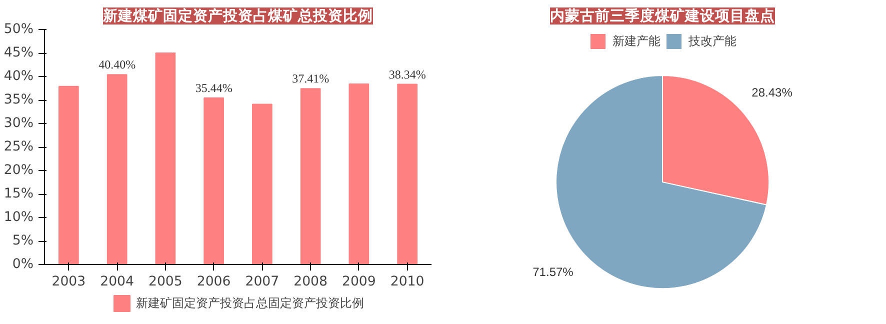 This screenshot has height=324, width=886. I want to click on y-tick-label: 45%, so click(19, 53).